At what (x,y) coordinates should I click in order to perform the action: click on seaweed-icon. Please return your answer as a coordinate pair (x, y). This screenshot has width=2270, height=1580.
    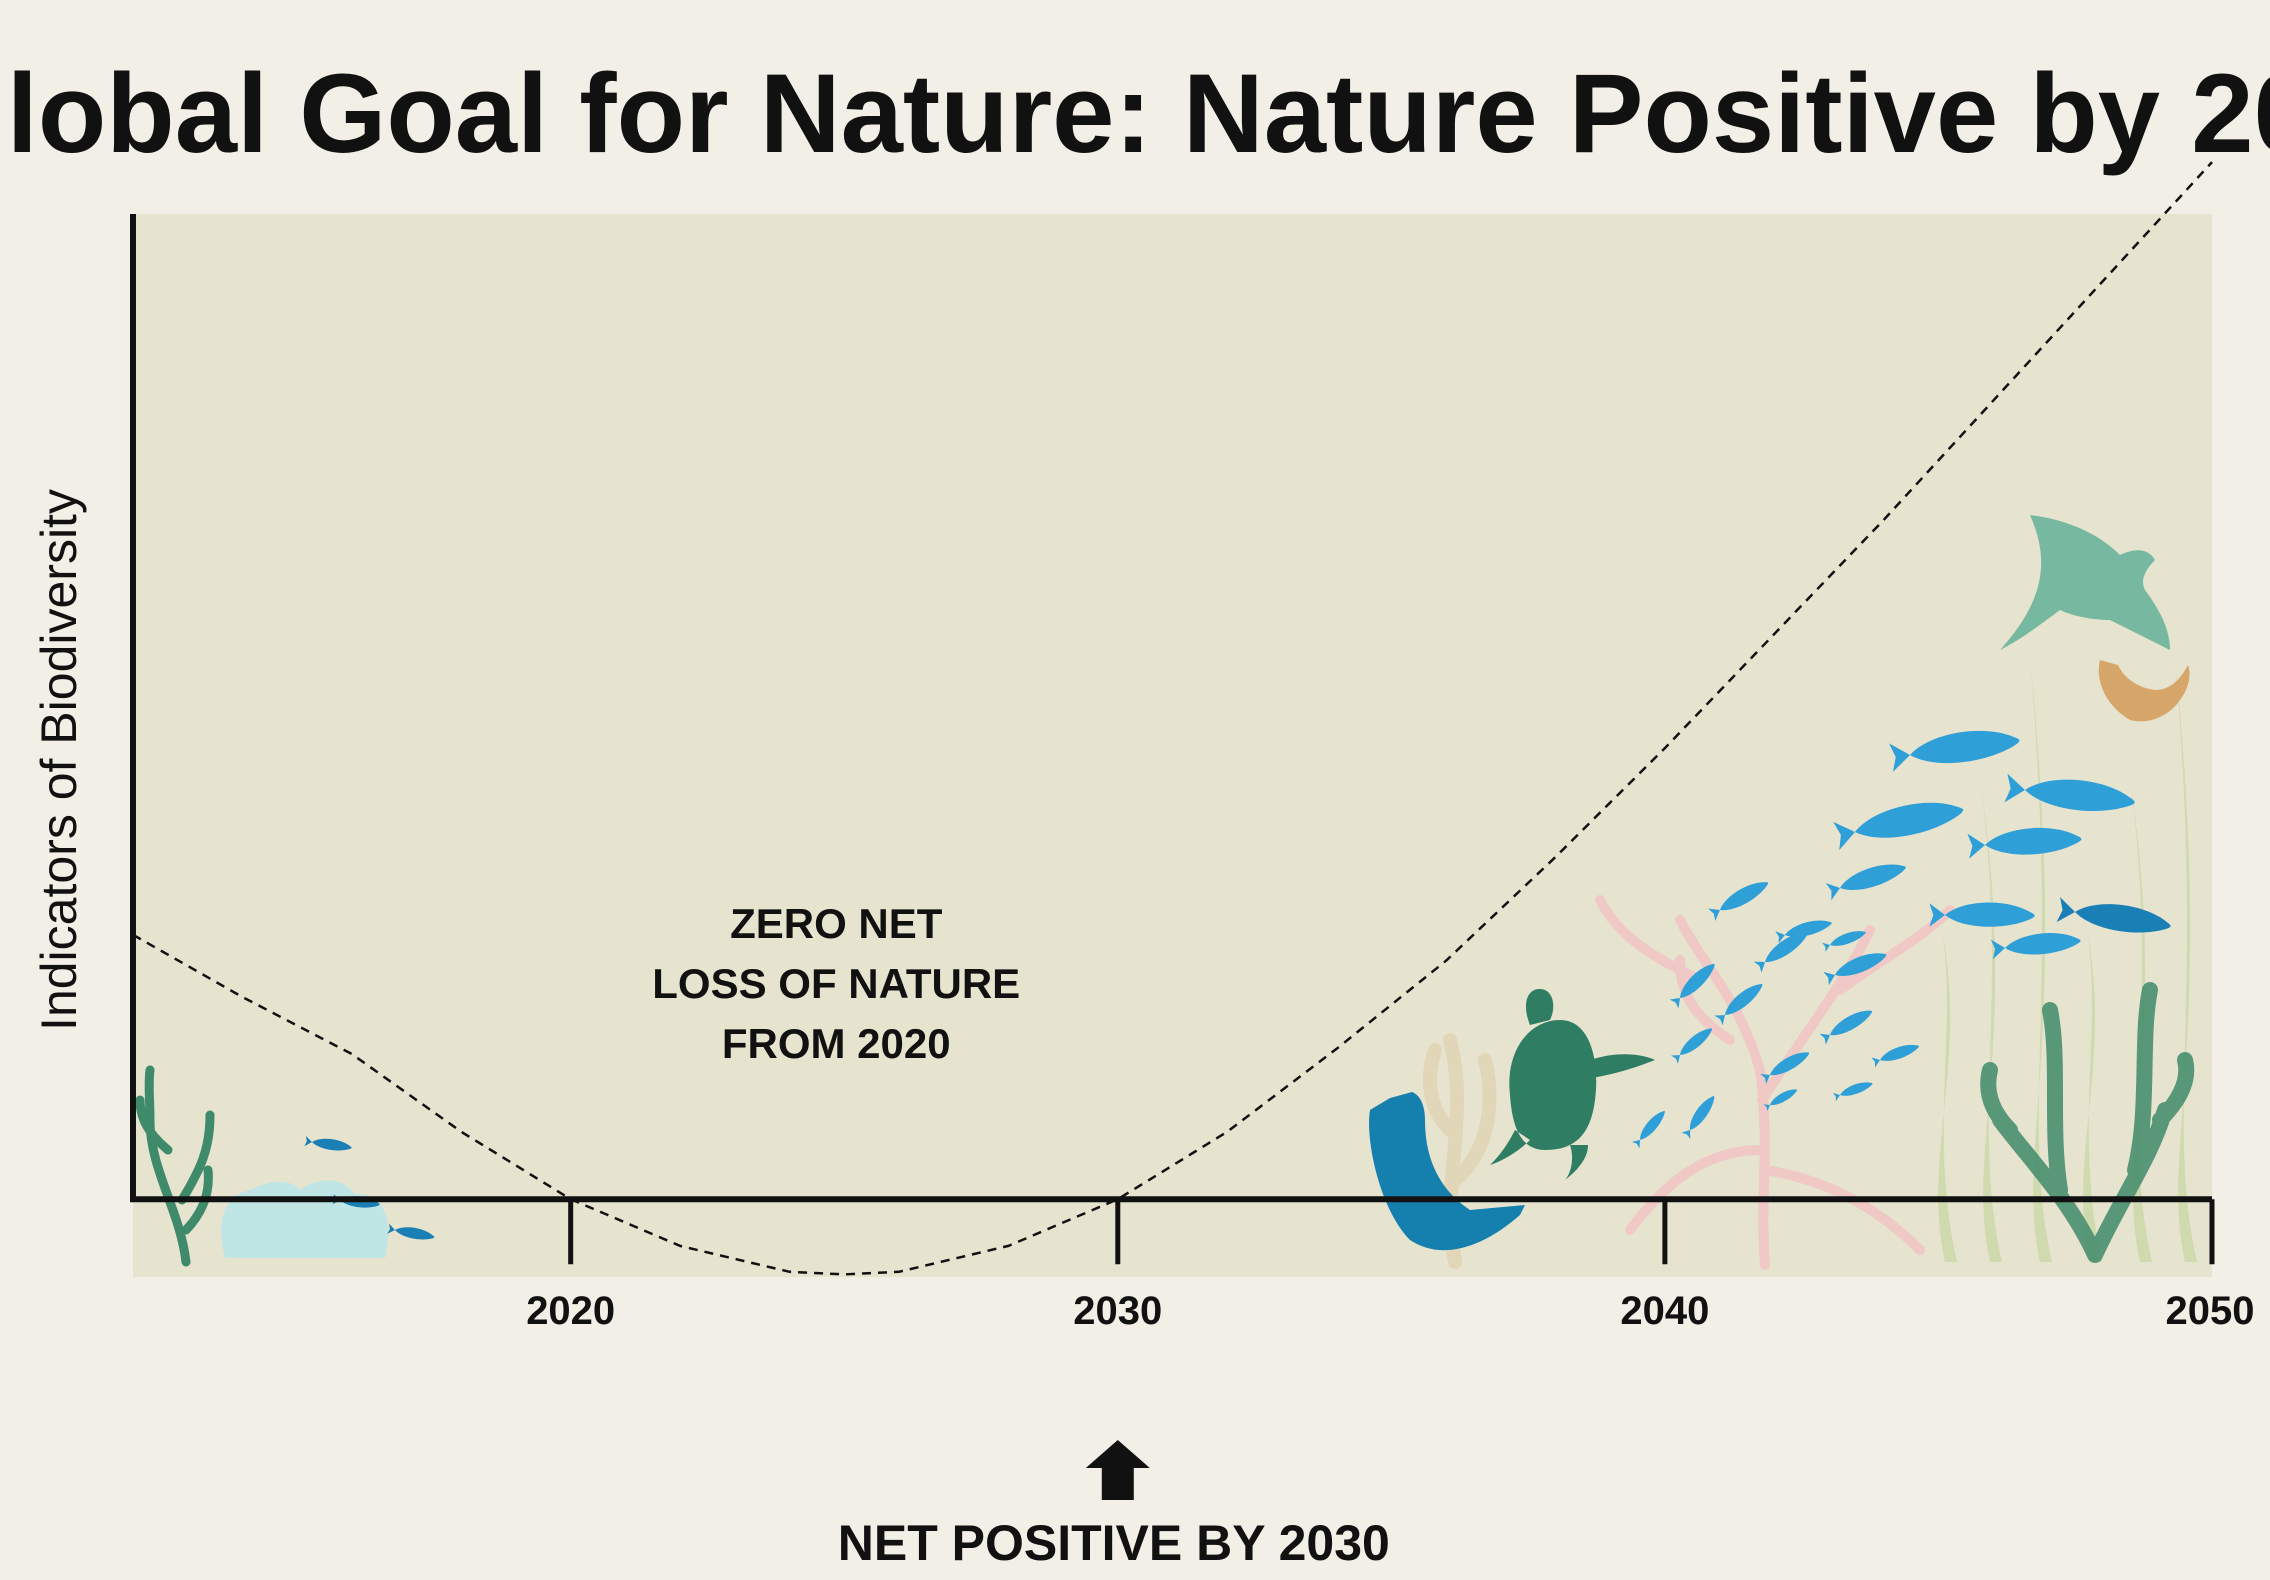
    Looking at the image, I should click on (175, 1166).